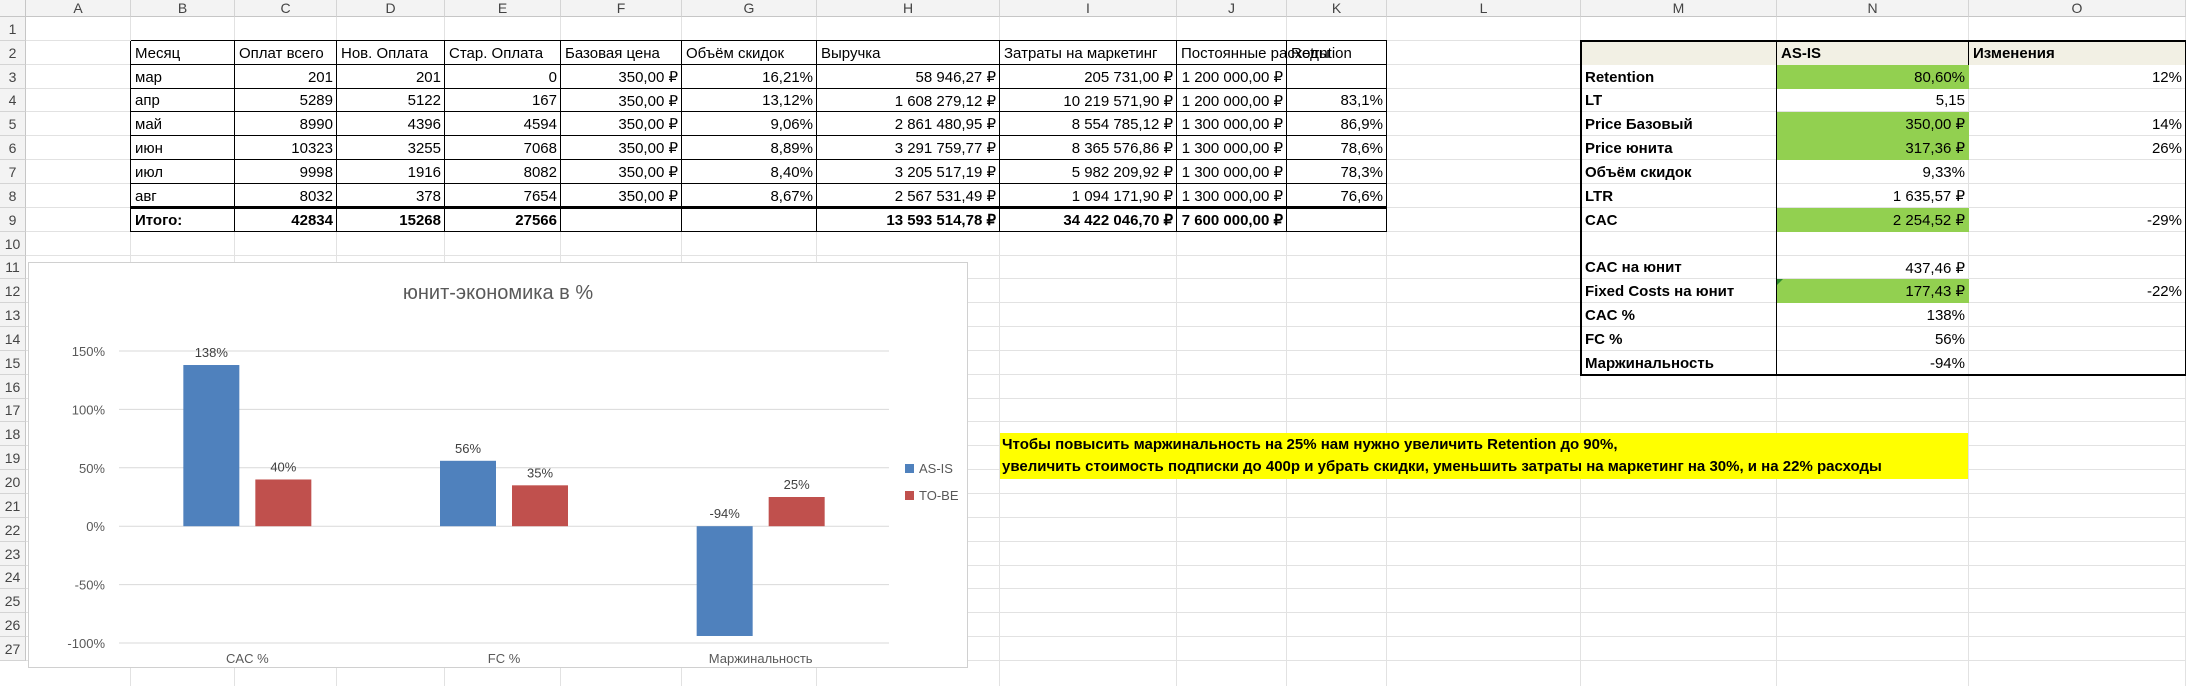 The image size is (2186, 686). I want to click on row-header: 16, so click(13, 387).